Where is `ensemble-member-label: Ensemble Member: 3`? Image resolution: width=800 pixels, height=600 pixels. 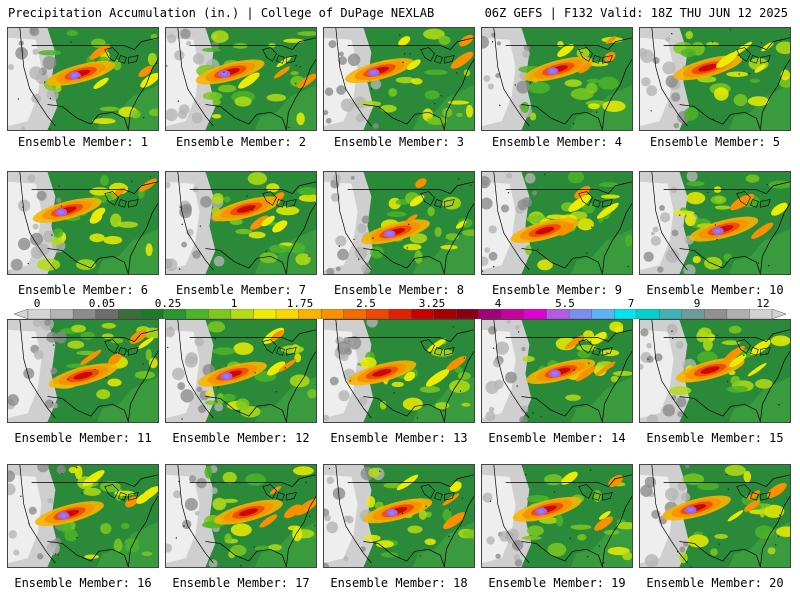
ensemble-member-label: Ensemble Member: 3 is located at coordinates (399, 142).